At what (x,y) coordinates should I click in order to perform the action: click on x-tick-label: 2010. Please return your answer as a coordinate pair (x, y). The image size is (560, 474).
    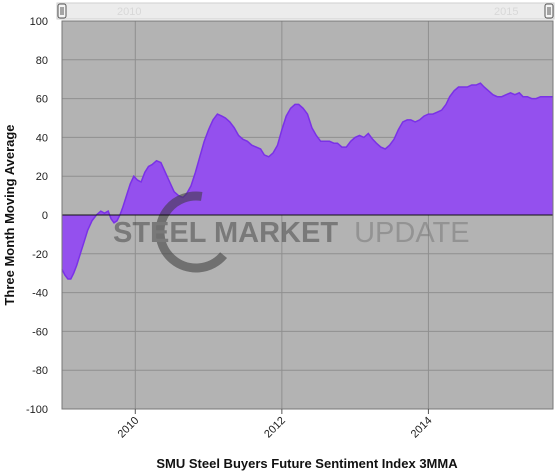
    Looking at the image, I should click on (129, 428).